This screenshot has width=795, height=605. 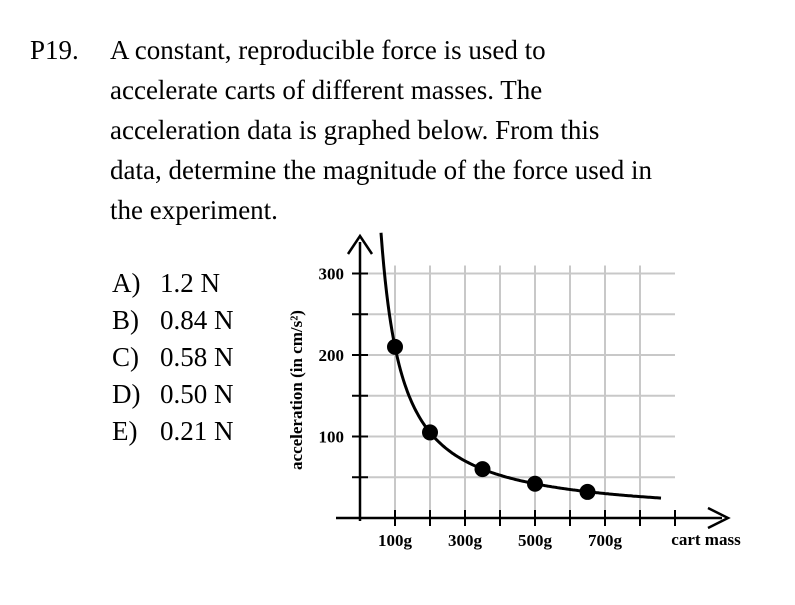 I want to click on choice-text: 1.2 N, so click(x=190, y=283).